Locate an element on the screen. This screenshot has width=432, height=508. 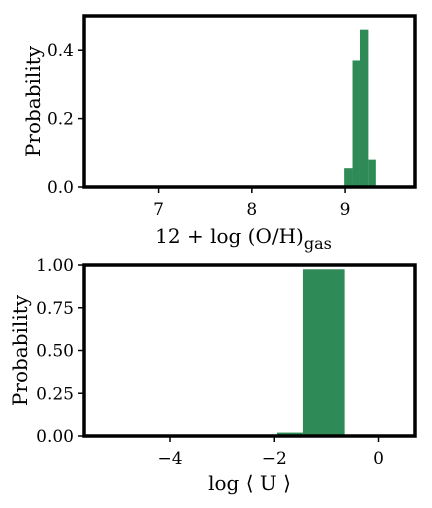
y-tick-label: 0.0 is located at coordinates (60, 188).